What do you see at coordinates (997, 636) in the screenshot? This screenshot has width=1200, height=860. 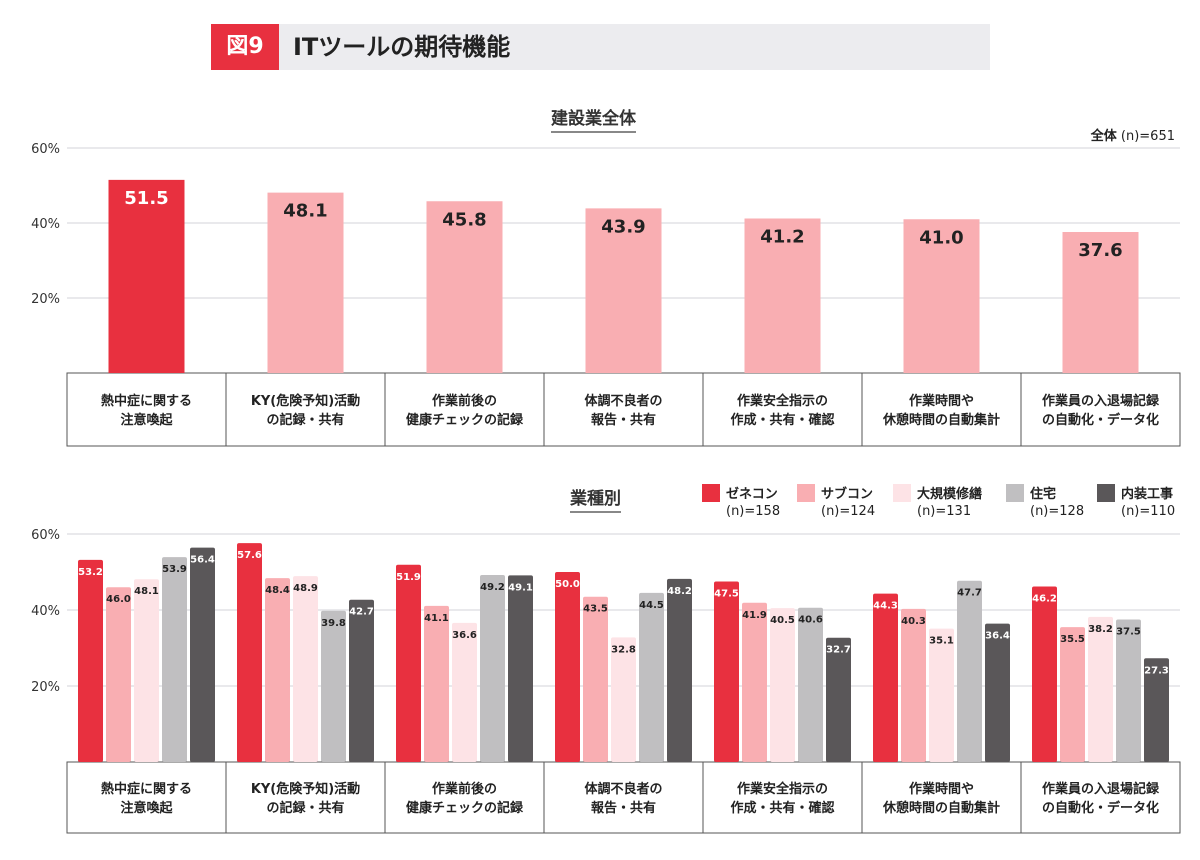 I see `data-label: 36.4` at bounding box center [997, 636].